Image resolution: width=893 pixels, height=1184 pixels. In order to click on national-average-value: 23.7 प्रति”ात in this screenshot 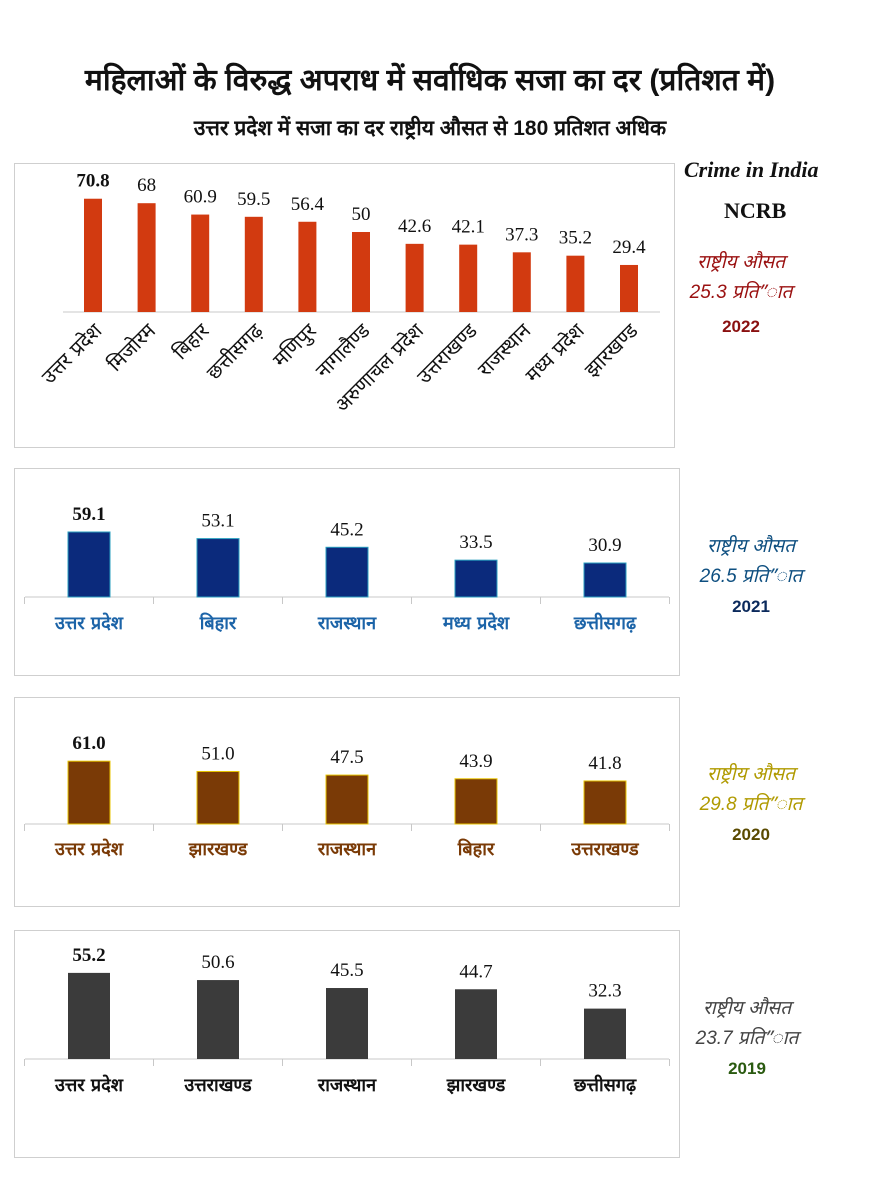, I will do `click(747, 1038)`.